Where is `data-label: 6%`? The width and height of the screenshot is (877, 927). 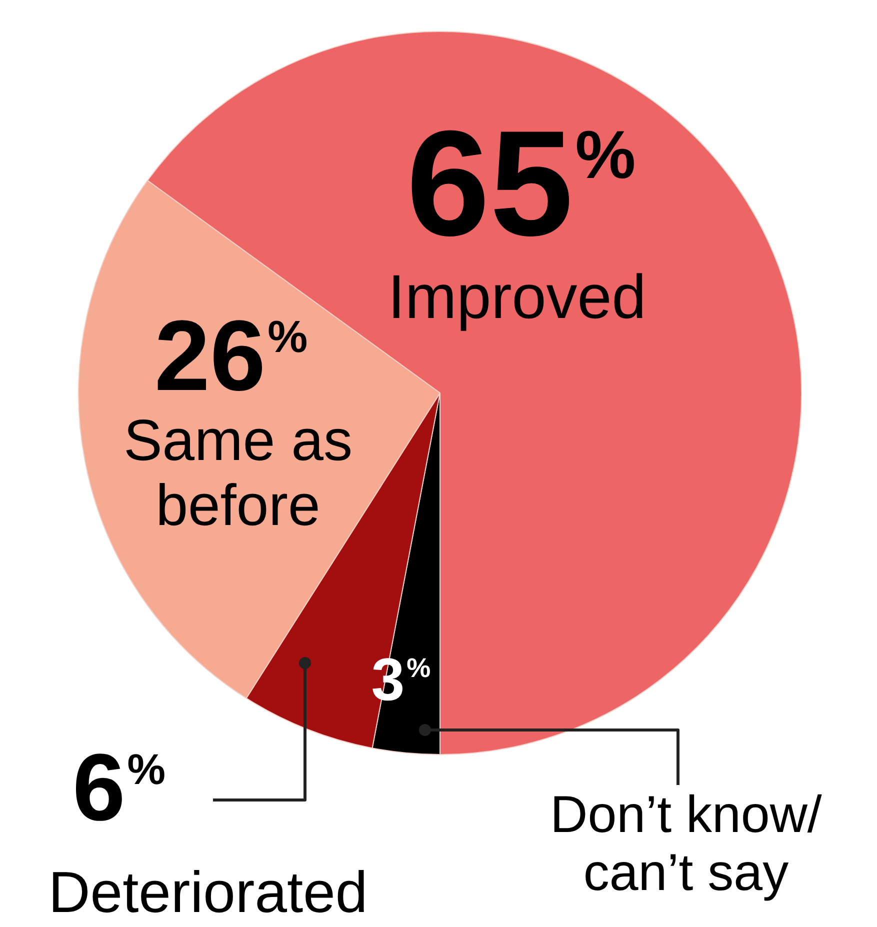
data-label: 6% is located at coordinates (119, 788).